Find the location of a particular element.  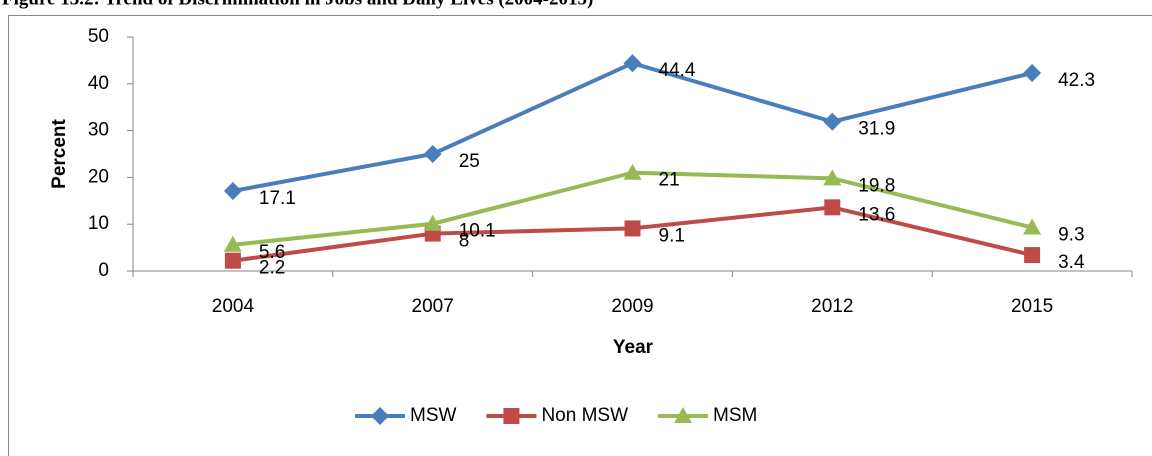

legend-label: MSW is located at coordinates (433, 415).